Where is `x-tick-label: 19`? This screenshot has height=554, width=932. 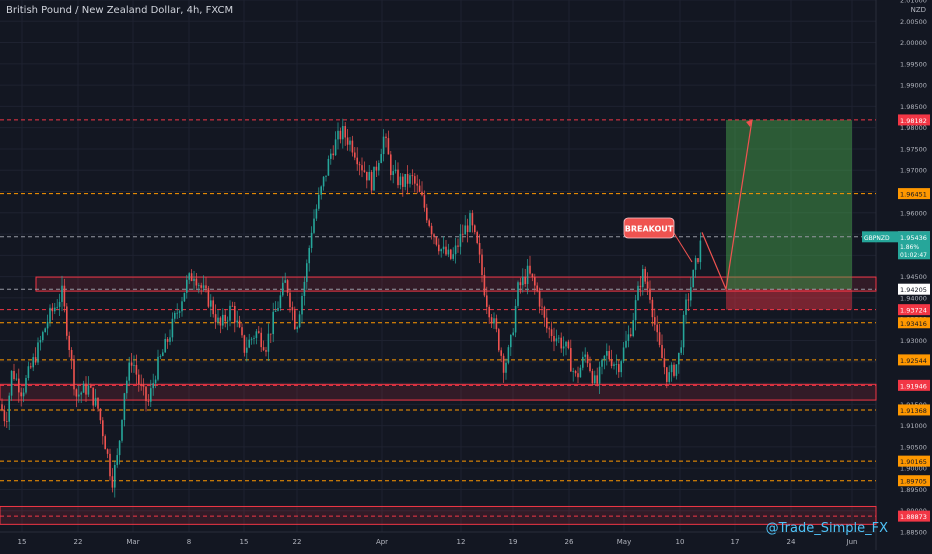 x-tick-label: 19 is located at coordinates (513, 542).